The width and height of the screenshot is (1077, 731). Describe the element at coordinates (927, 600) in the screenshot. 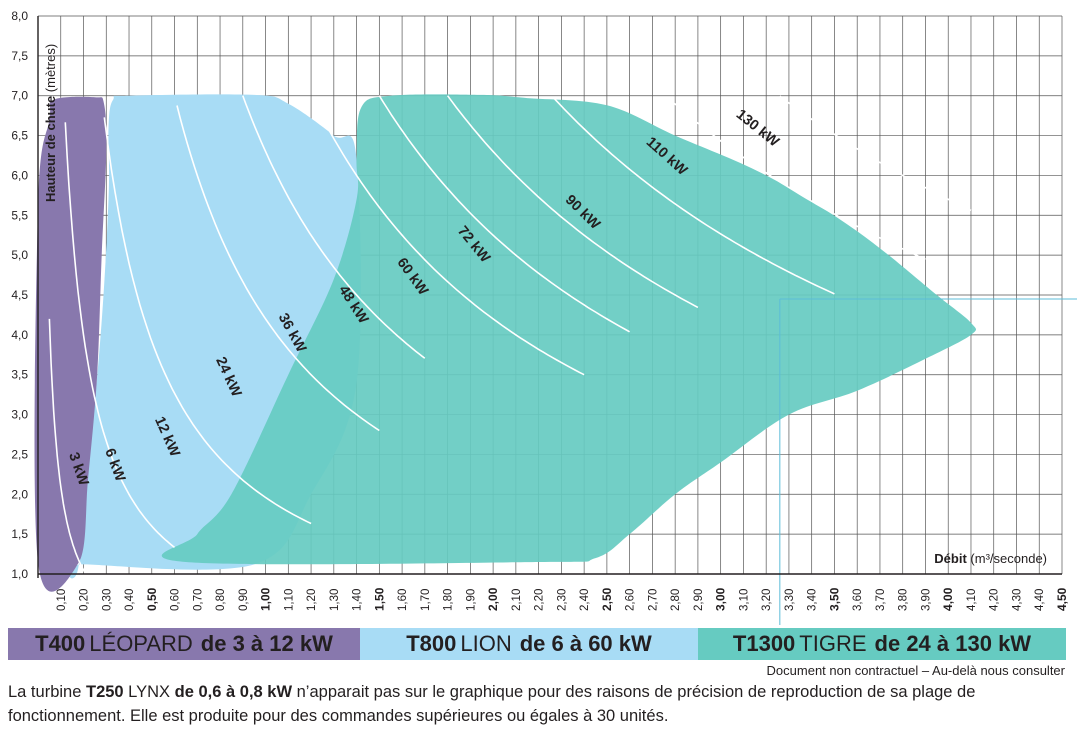

I see `x-tick-label: 3,90` at that location.